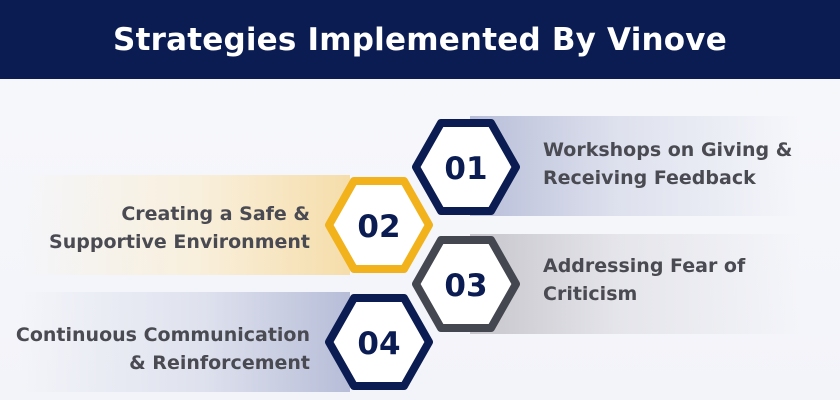 This screenshot has height=400, width=840. Describe the element at coordinates (179, 228) in the screenshot. I see `step-02-label: Creating a Safe & Supportive Environment` at that location.